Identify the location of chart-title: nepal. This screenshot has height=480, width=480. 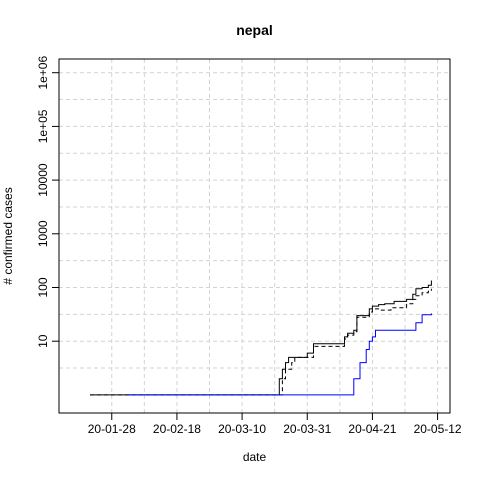
(254, 30).